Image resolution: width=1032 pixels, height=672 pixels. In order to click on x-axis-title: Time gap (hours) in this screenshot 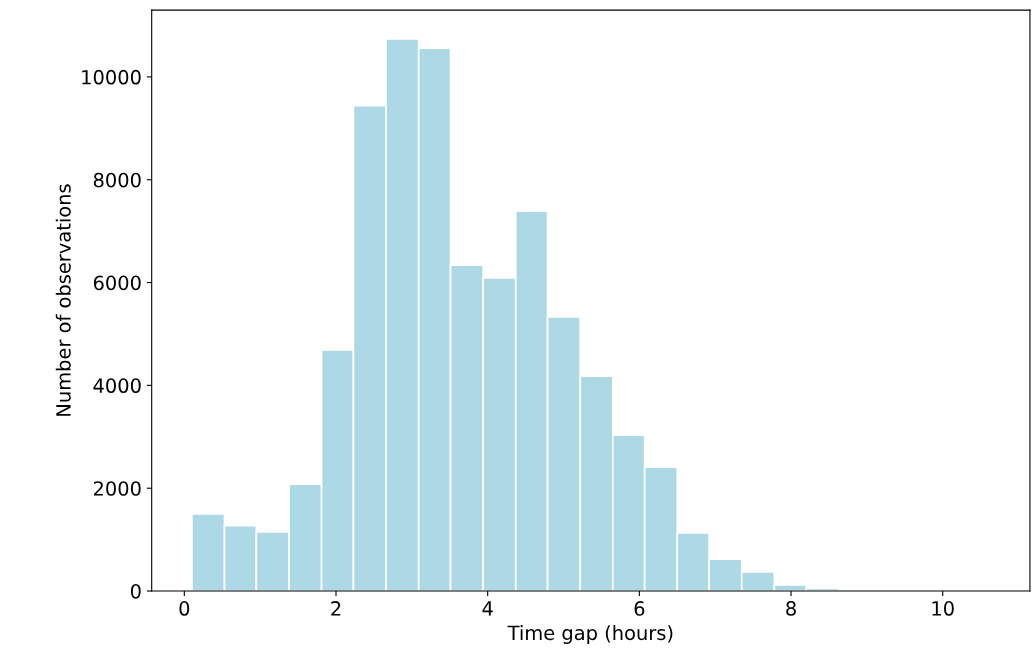, I will do `click(590, 634)`.